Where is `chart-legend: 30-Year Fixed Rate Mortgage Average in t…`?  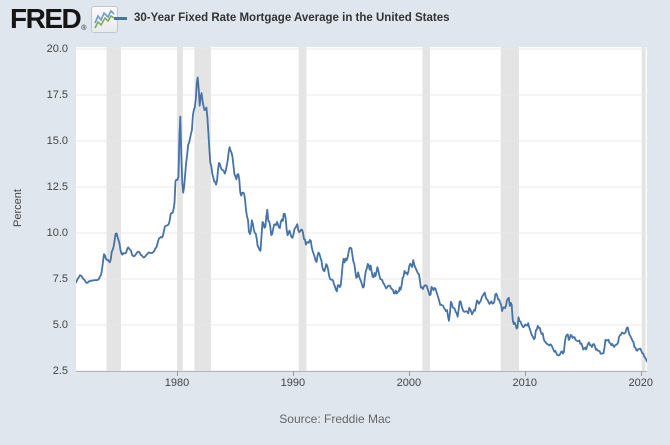 chart-legend: 30-Year Fixed Rate Mortgage Average in t… is located at coordinates (282, 18).